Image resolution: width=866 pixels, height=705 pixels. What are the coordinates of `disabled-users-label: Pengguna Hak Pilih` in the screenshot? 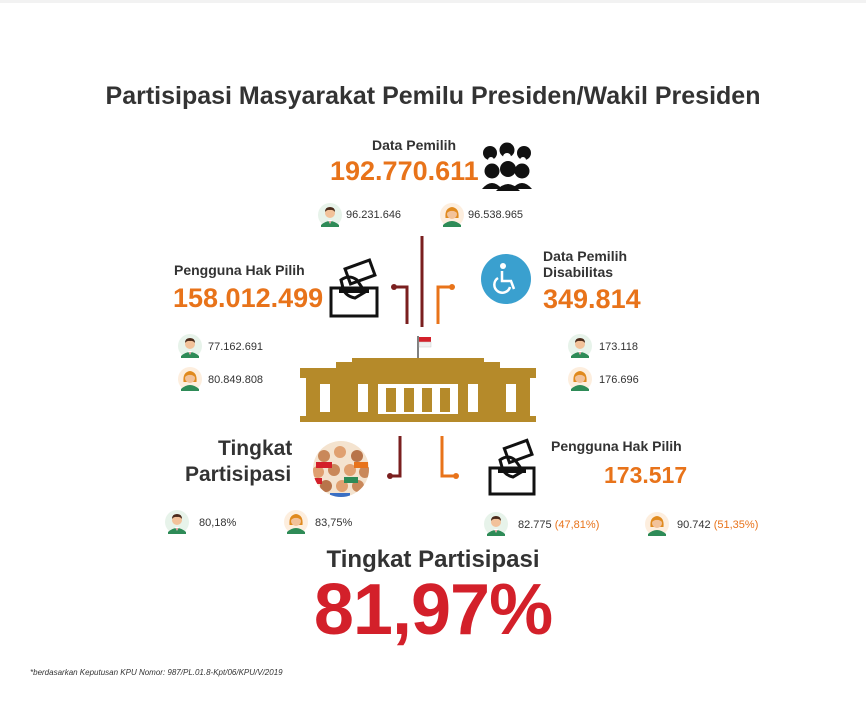 It's located at (616, 446).